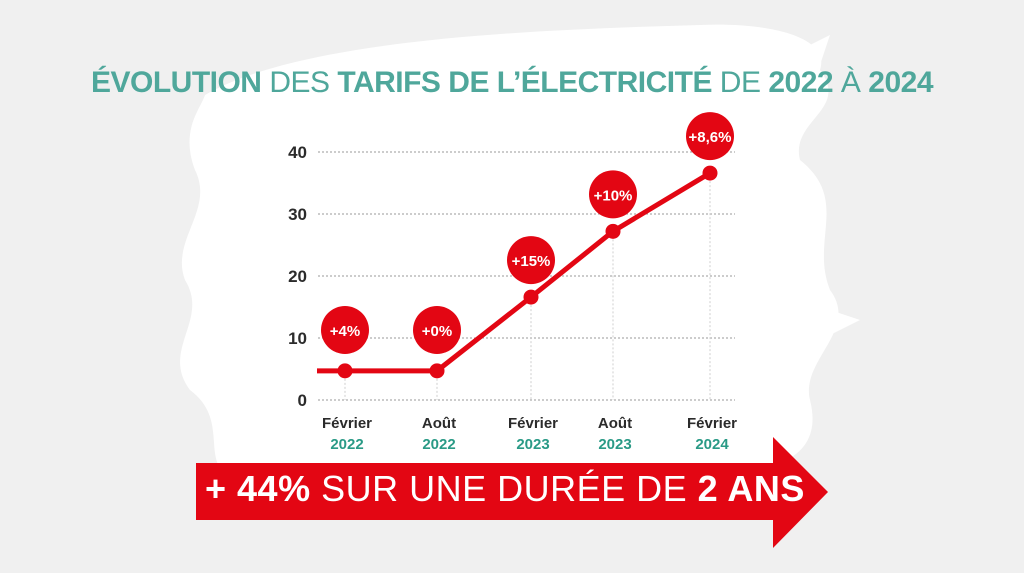 The width and height of the screenshot is (1024, 573). What do you see at coordinates (297, 276) in the screenshot?
I see `y-tick-label: 20` at bounding box center [297, 276].